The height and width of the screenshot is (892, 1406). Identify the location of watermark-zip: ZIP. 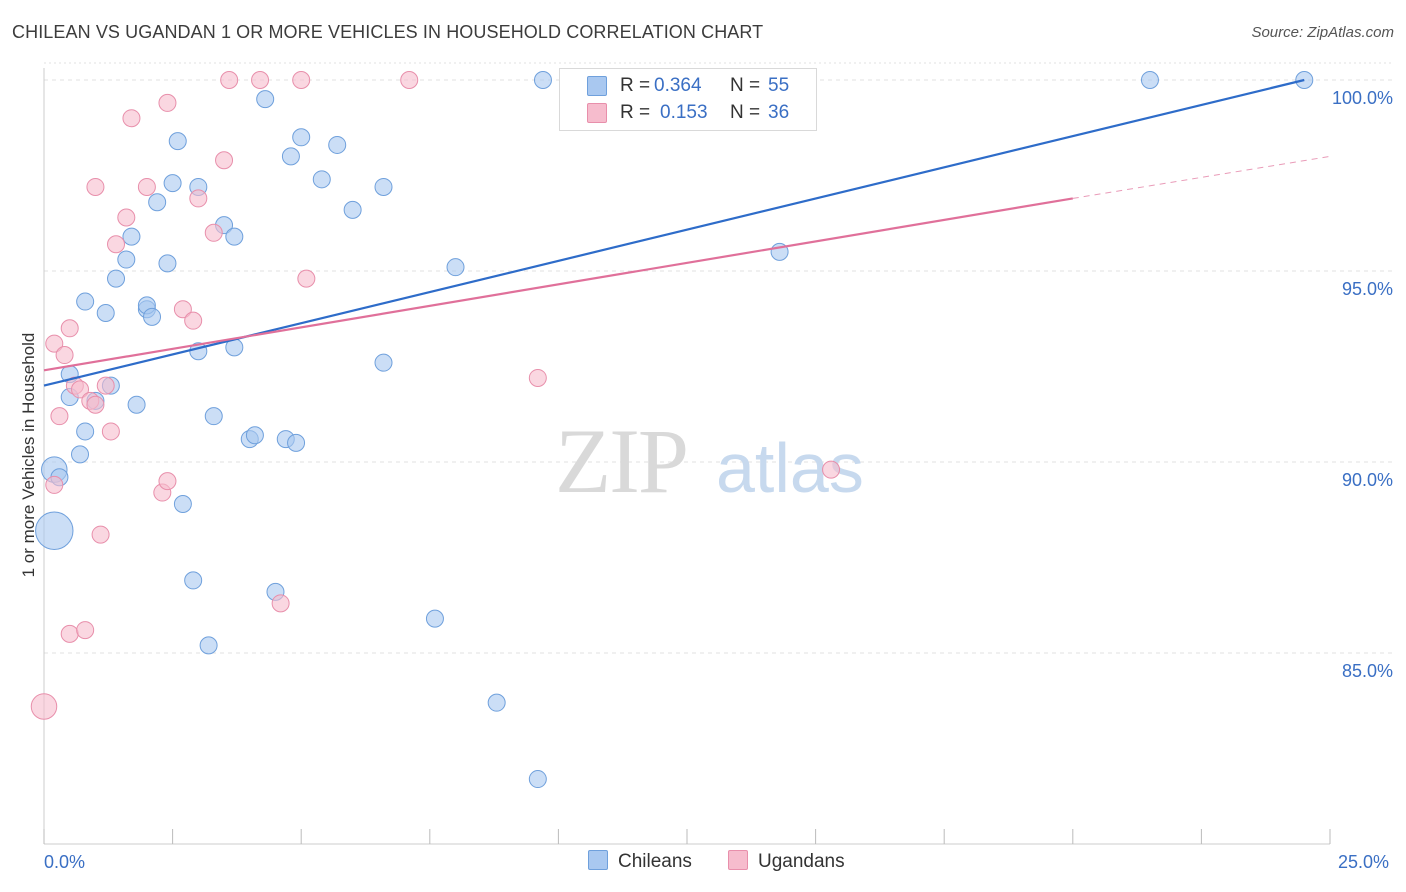
(621, 461).